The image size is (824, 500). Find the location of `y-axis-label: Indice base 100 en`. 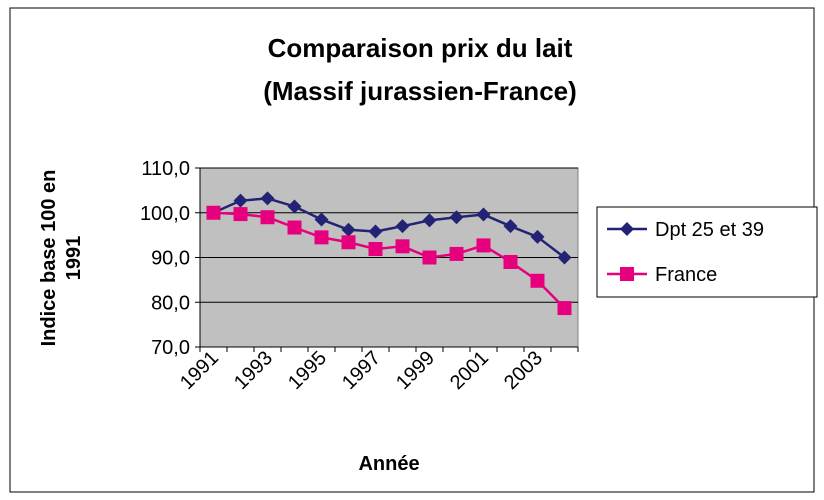

y-axis-label: Indice base 100 en is located at coordinates (49, 258).